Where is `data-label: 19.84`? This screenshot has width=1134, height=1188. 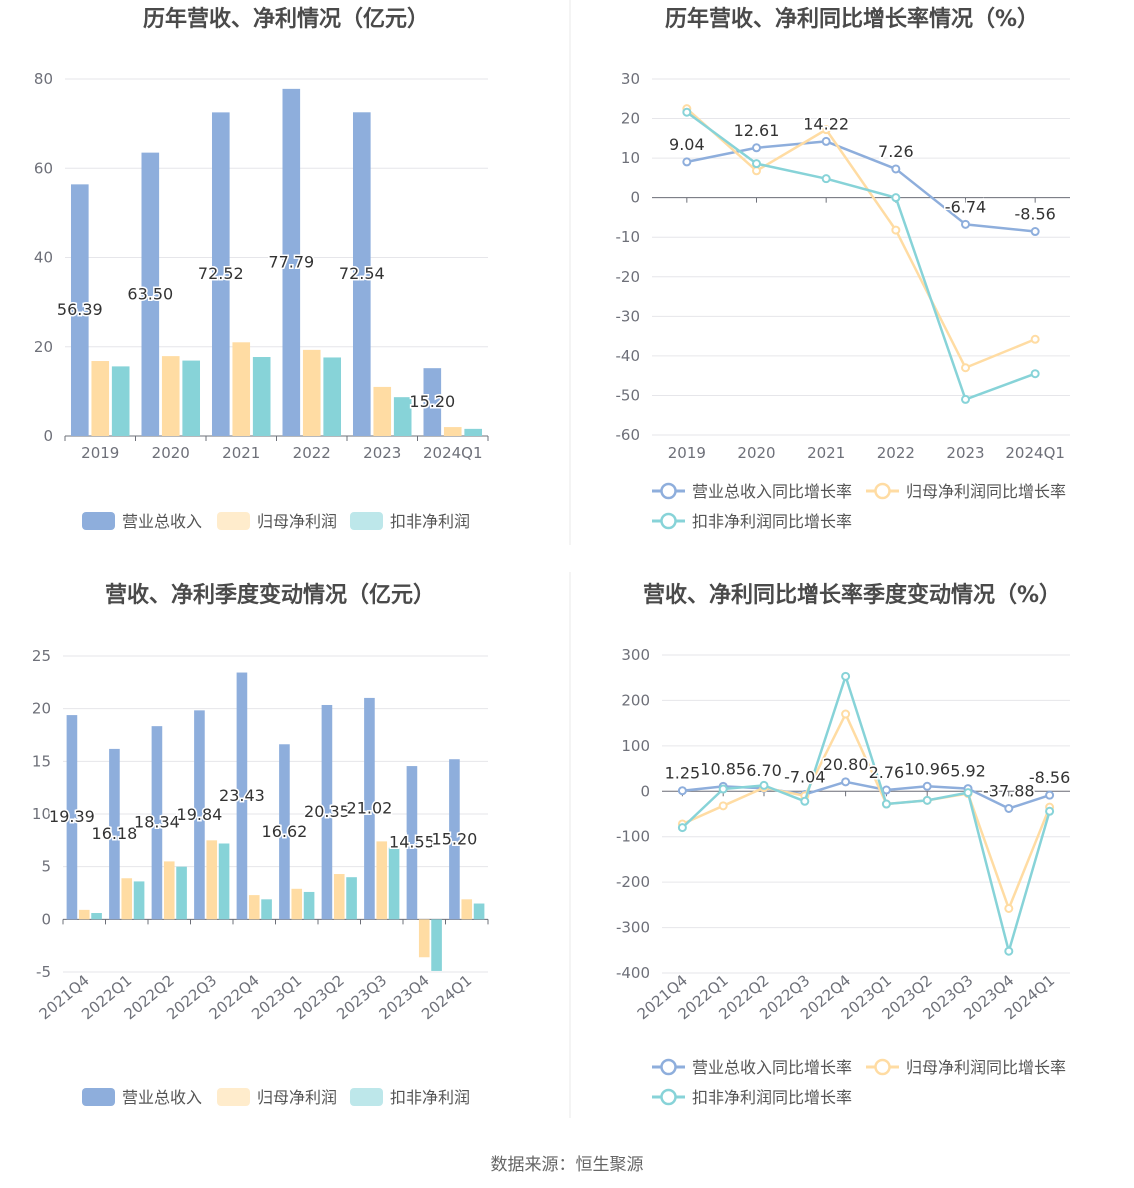
data-label: 19.84 is located at coordinates (200, 814).